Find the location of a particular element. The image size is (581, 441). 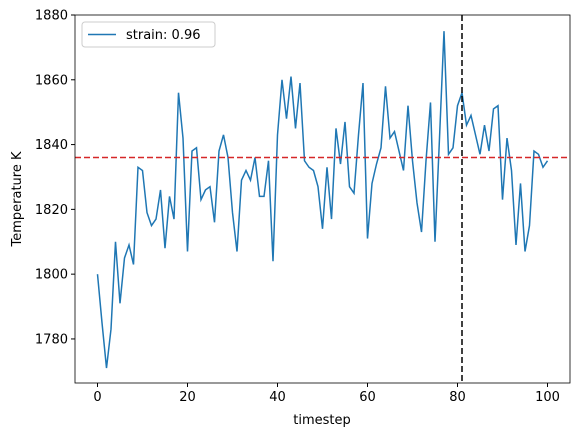

legend-label: strain: 0.96 is located at coordinates (163, 35).